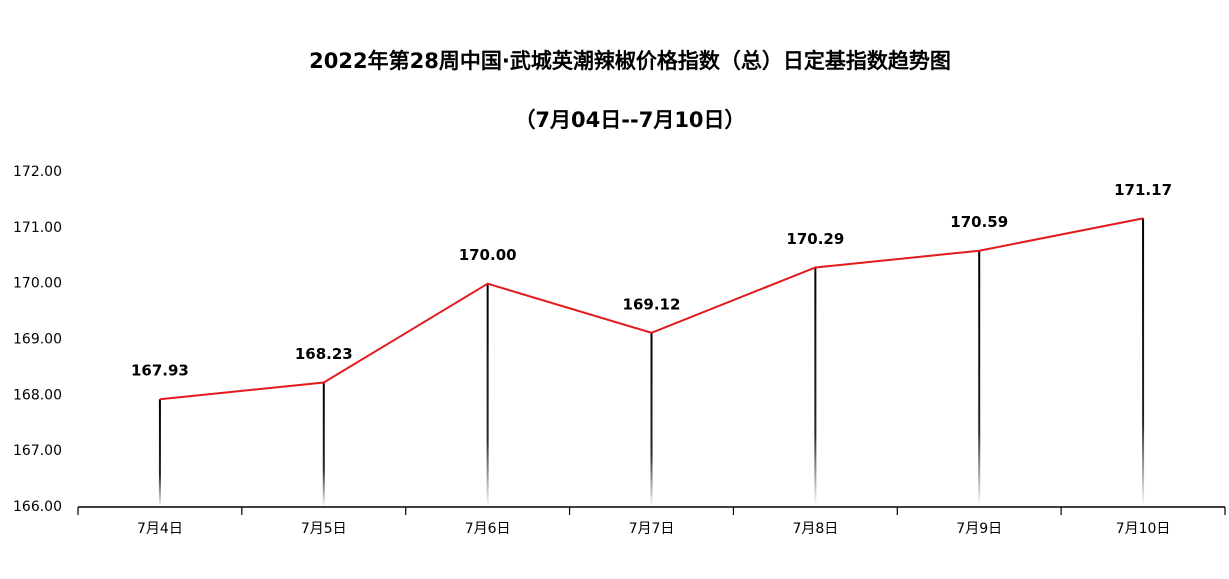 Image resolution: width=1229 pixels, height=579 pixels. Describe the element at coordinates (324, 529) in the screenshot. I see `x-tick-label: 7月5日` at that location.